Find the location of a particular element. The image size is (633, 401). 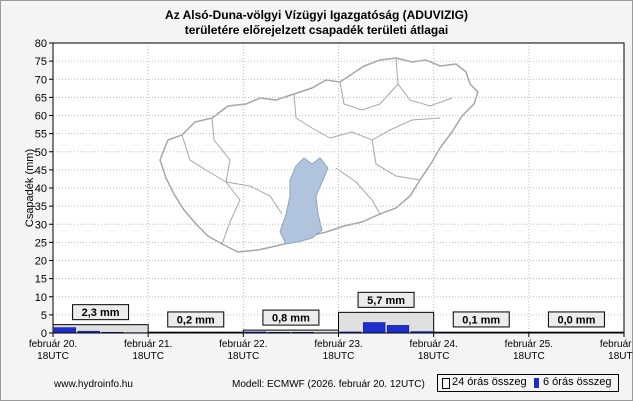

x-tick-label: február 23. is located at coordinates (338, 344).